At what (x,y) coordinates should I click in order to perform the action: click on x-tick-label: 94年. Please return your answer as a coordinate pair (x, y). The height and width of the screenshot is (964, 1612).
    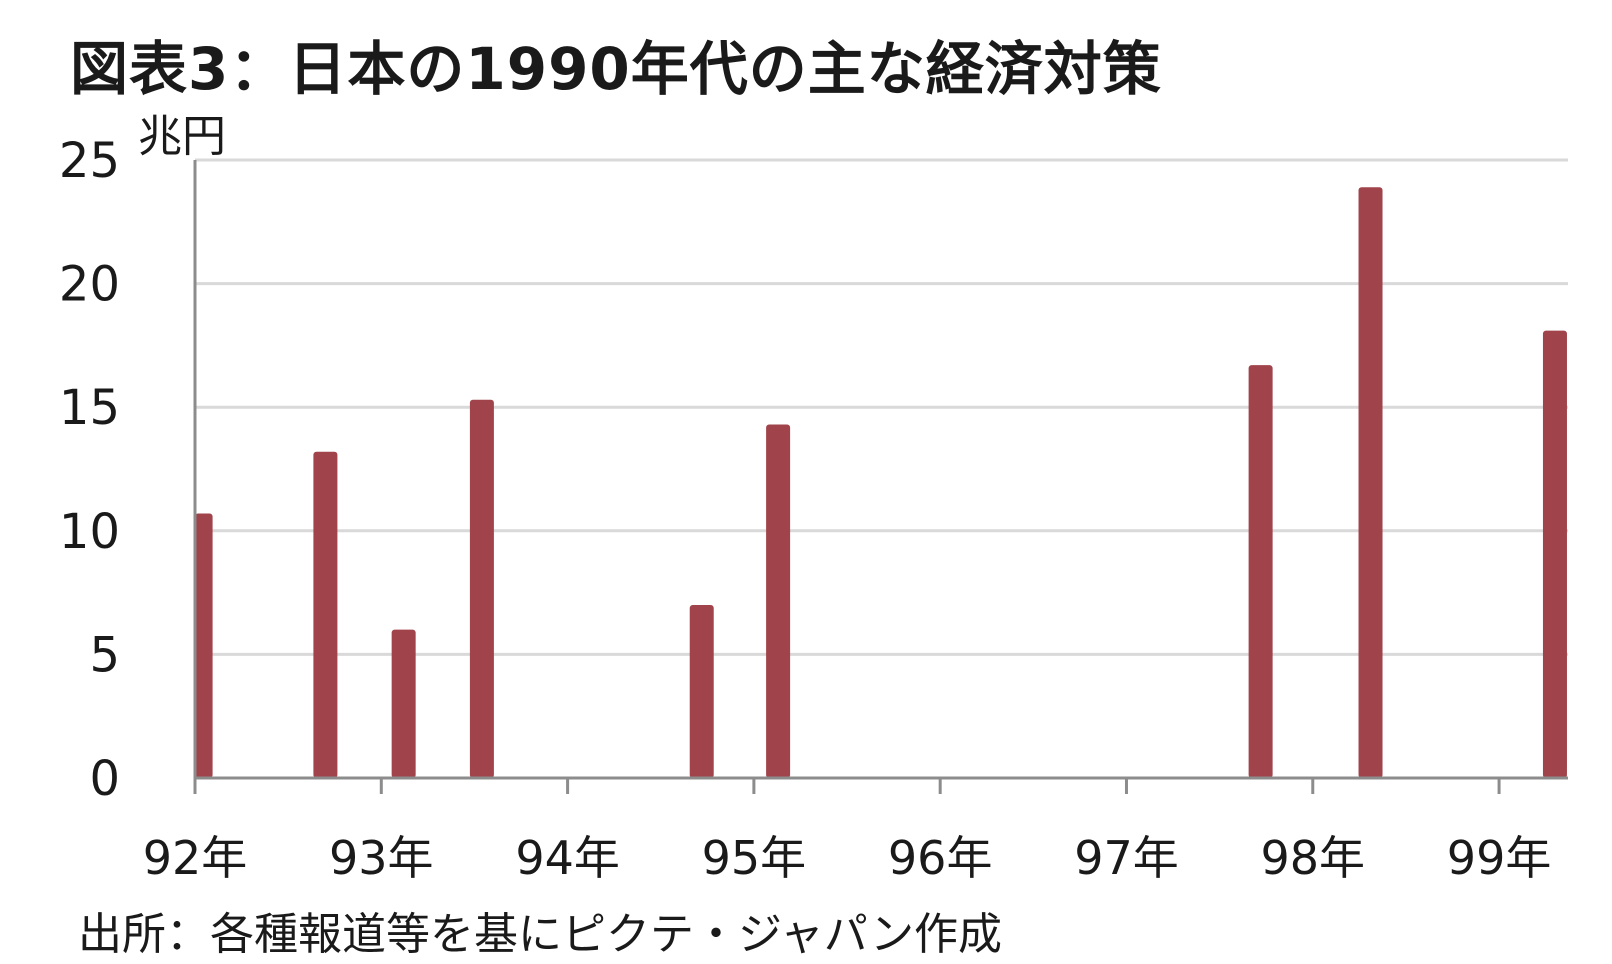
    Looking at the image, I should click on (567, 858).